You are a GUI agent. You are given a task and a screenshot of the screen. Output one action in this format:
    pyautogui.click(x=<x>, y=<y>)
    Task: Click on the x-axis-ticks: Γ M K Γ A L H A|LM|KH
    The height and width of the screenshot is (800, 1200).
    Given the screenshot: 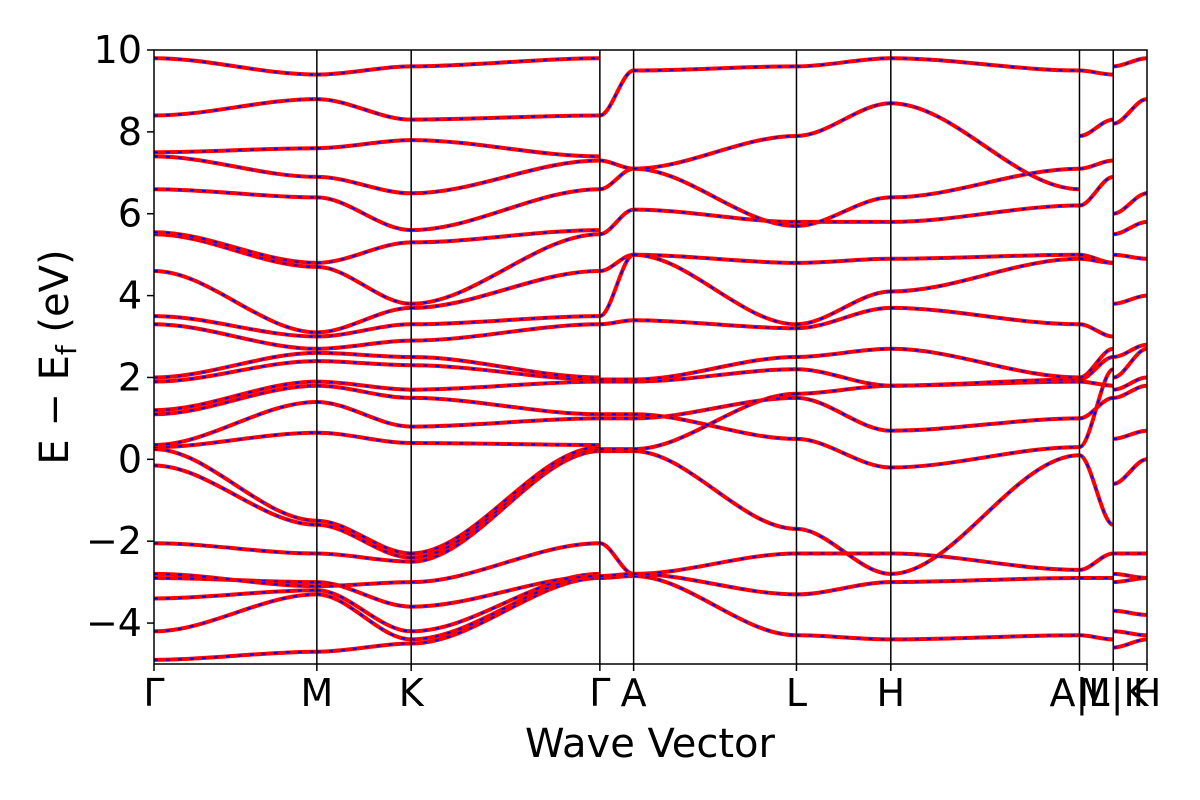 What is the action you would take?
    pyautogui.click(x=652, y=690)
    